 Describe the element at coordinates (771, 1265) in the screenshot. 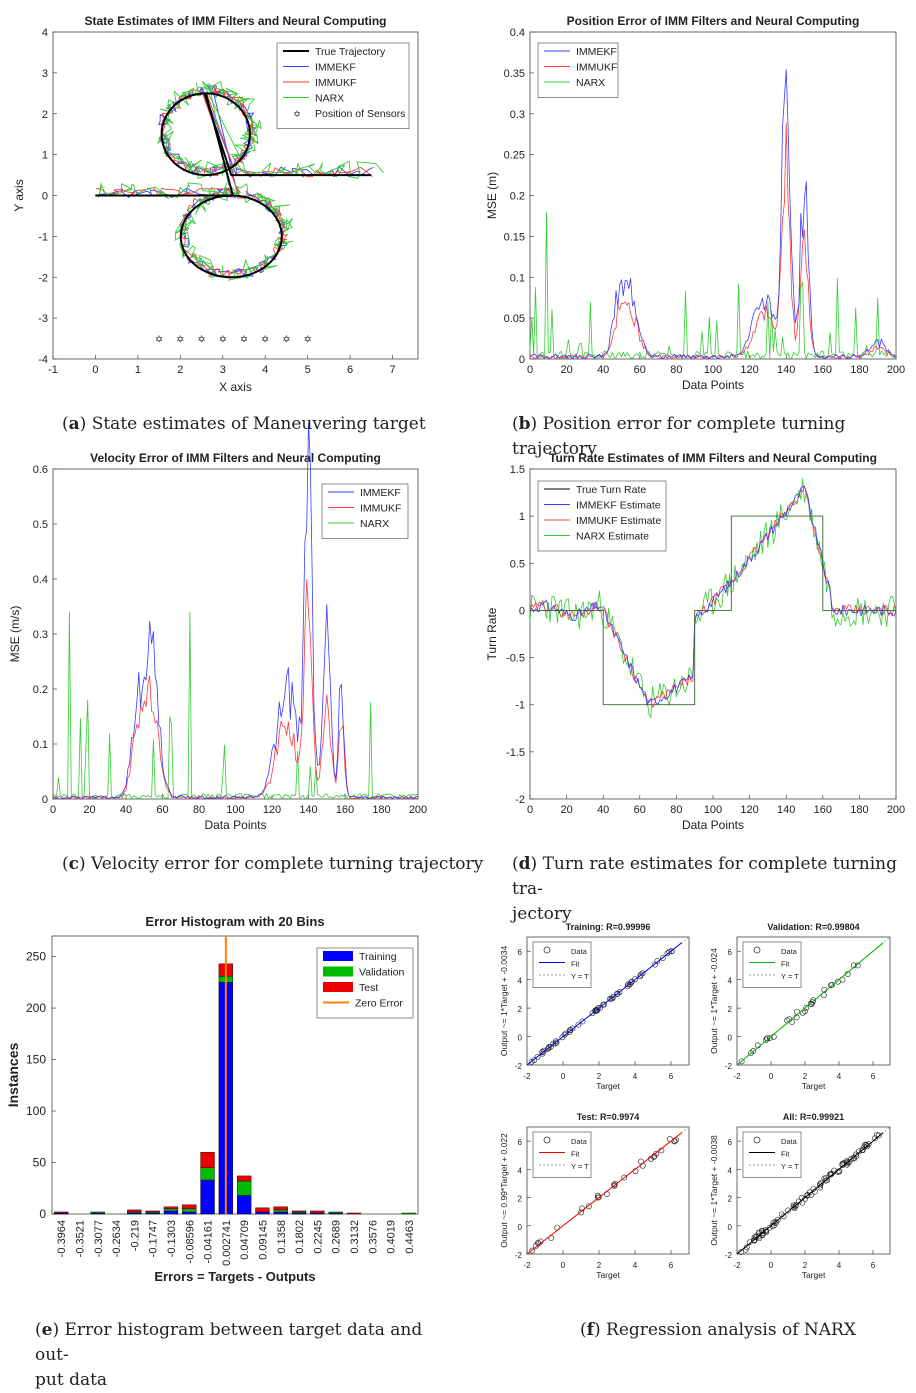

I see `chart-f-sub4-xtick-label: 0` at that location.